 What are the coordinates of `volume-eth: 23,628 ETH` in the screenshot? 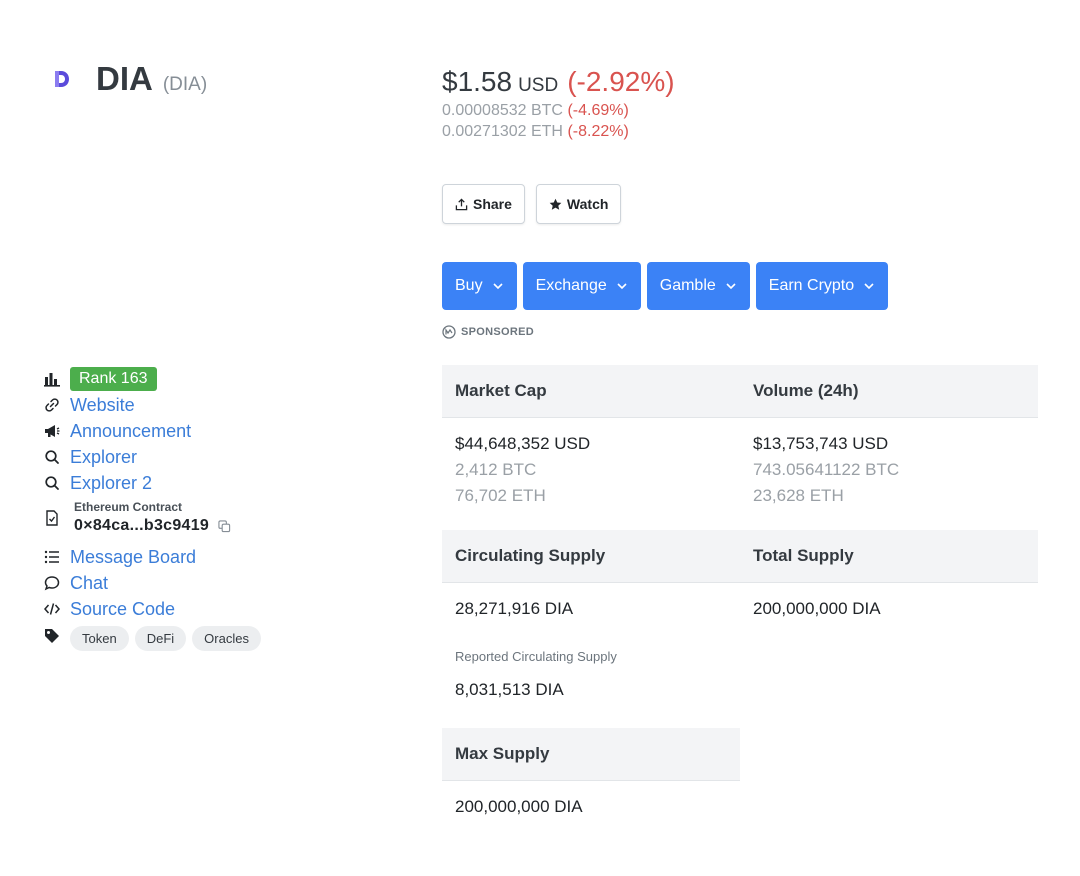 It's located at (895, 496).